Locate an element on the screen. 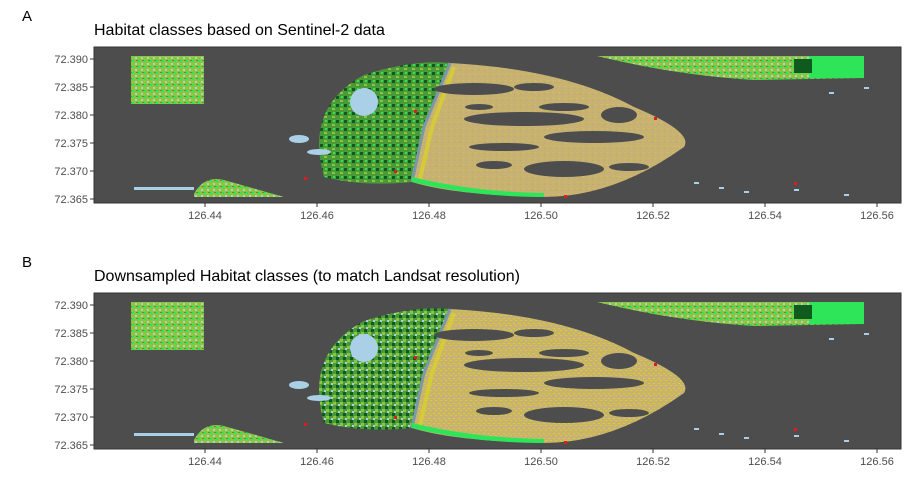  panel-letter-a: A is located at coordinates (27, 16).